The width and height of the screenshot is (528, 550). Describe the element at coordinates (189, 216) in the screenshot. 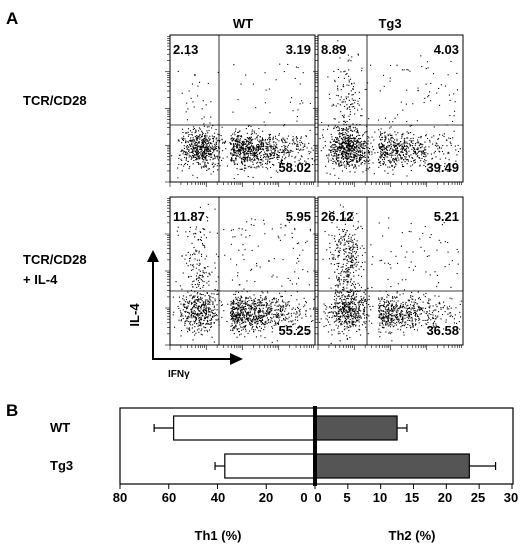

I see `quadrant-upper-left-value: 11.87` at that location.